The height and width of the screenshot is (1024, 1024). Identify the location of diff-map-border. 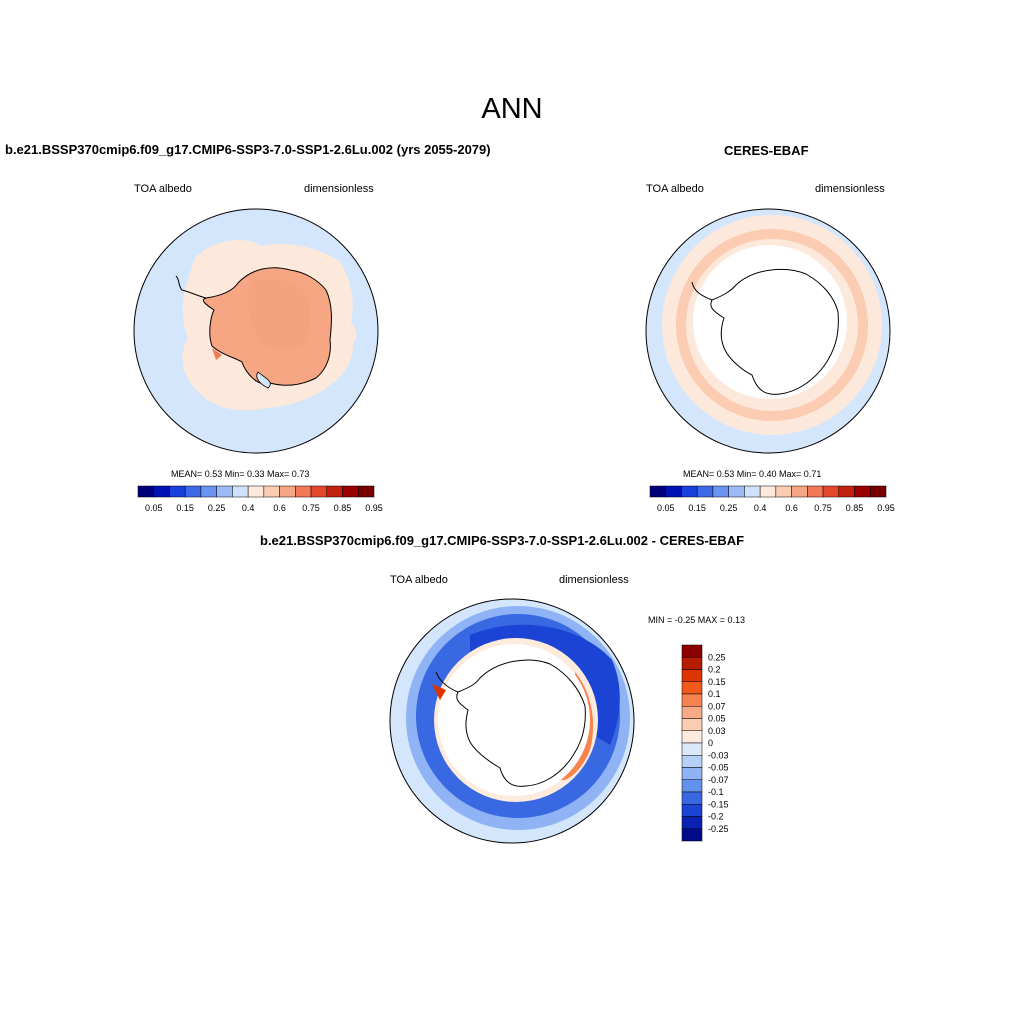
(512, 721).